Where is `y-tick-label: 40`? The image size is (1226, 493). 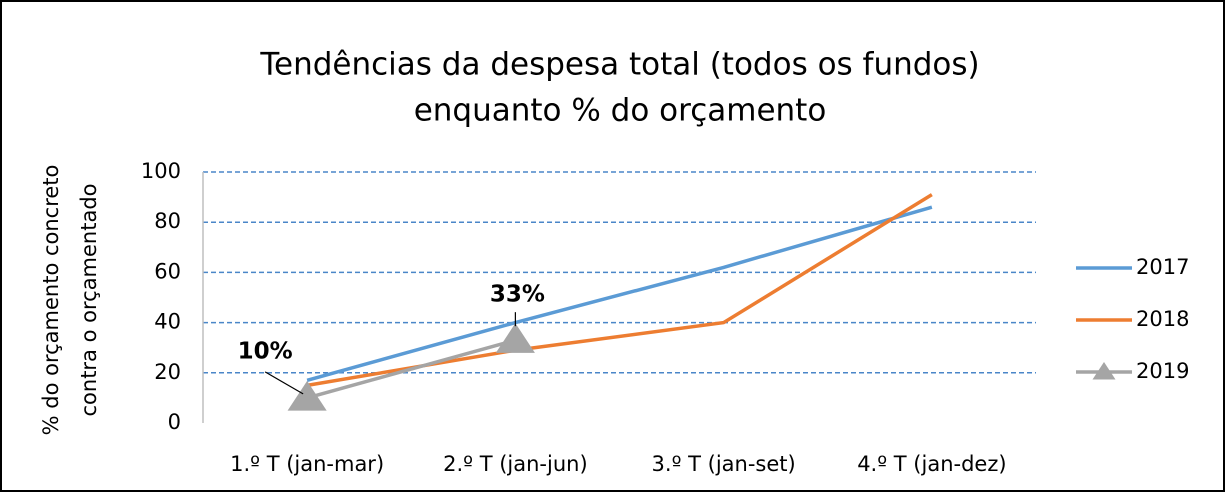
y-tick-label: 40 is located at coordinates (167, 322).